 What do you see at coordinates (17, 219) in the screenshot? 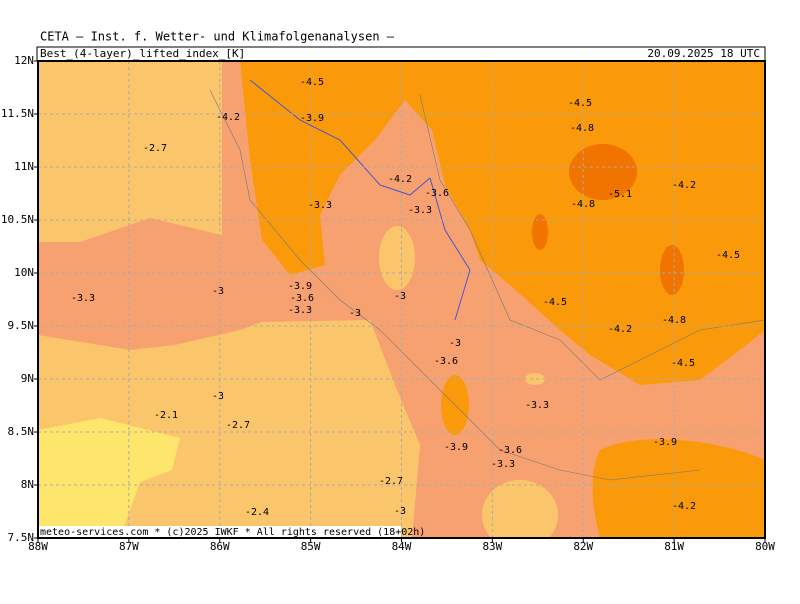
I see `lat-label: 10.5N` at bounding box center [17, 219].